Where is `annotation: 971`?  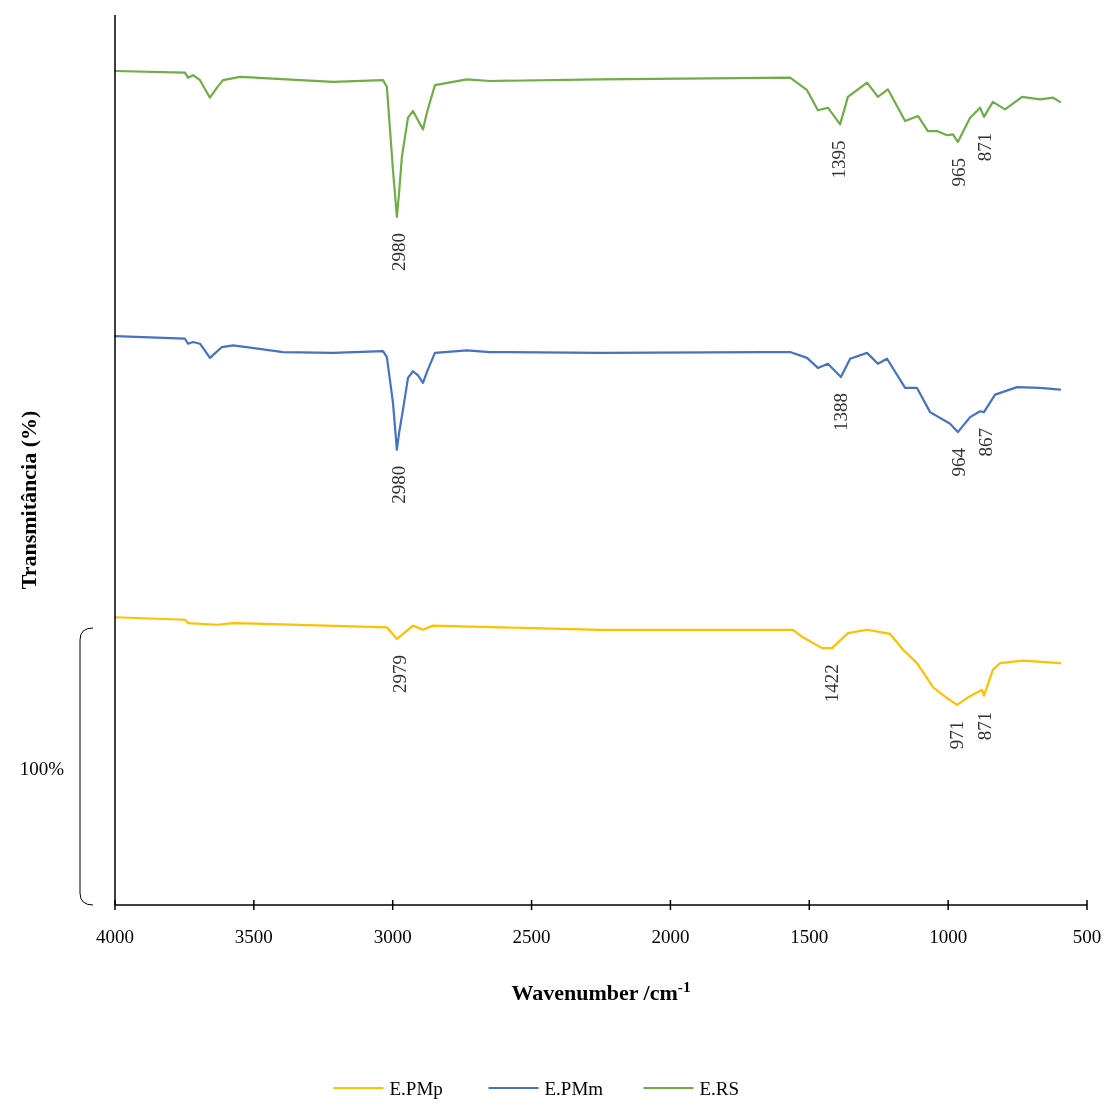
annotation: 971 is located at coordinates (957, 735).